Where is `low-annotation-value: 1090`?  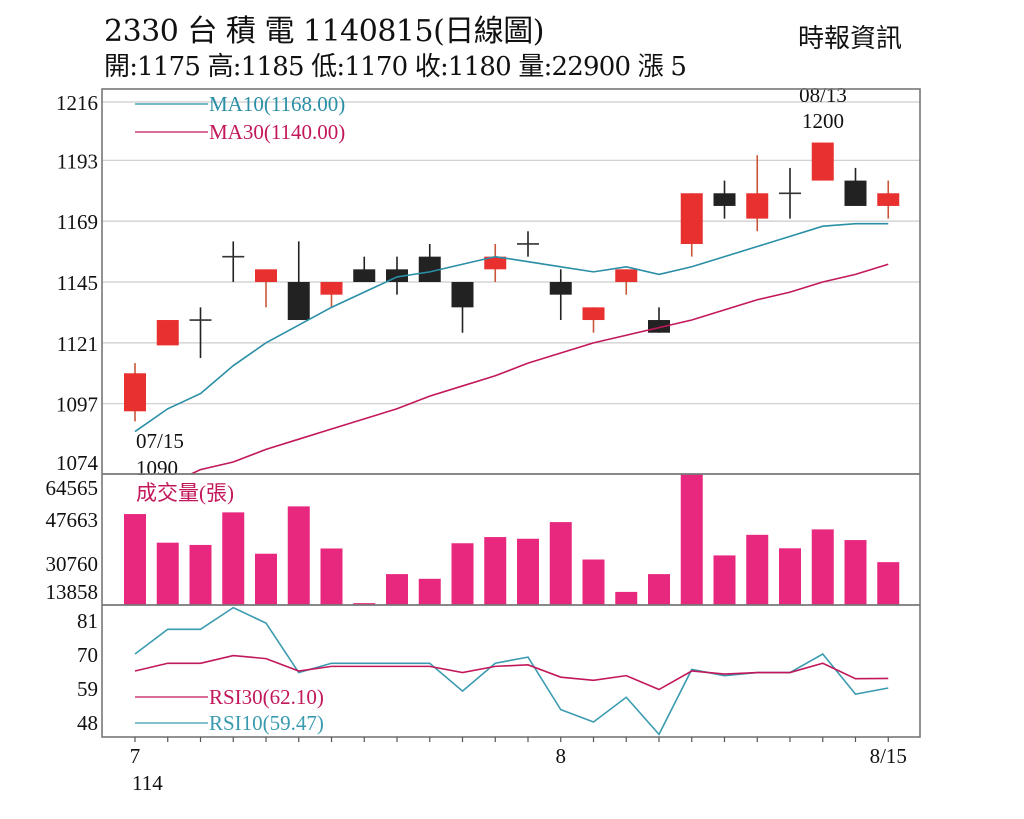
low-annotation-value: 1090 is located at coordinates (157, 468).